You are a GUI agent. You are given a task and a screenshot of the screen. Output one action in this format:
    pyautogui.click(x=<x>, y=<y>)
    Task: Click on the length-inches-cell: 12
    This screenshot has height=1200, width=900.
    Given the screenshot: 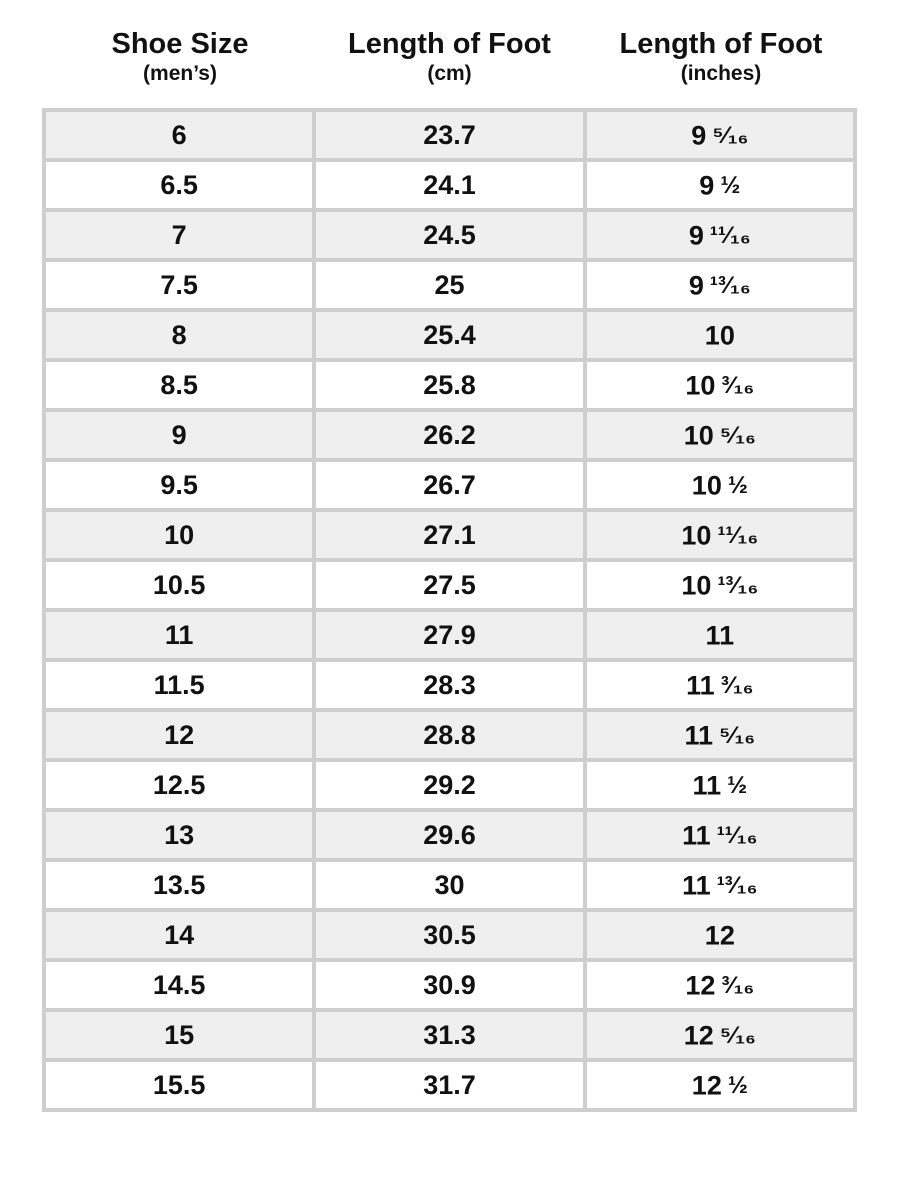 What is the action you would take?
    pyautogui.click(x=720, y=935)
    